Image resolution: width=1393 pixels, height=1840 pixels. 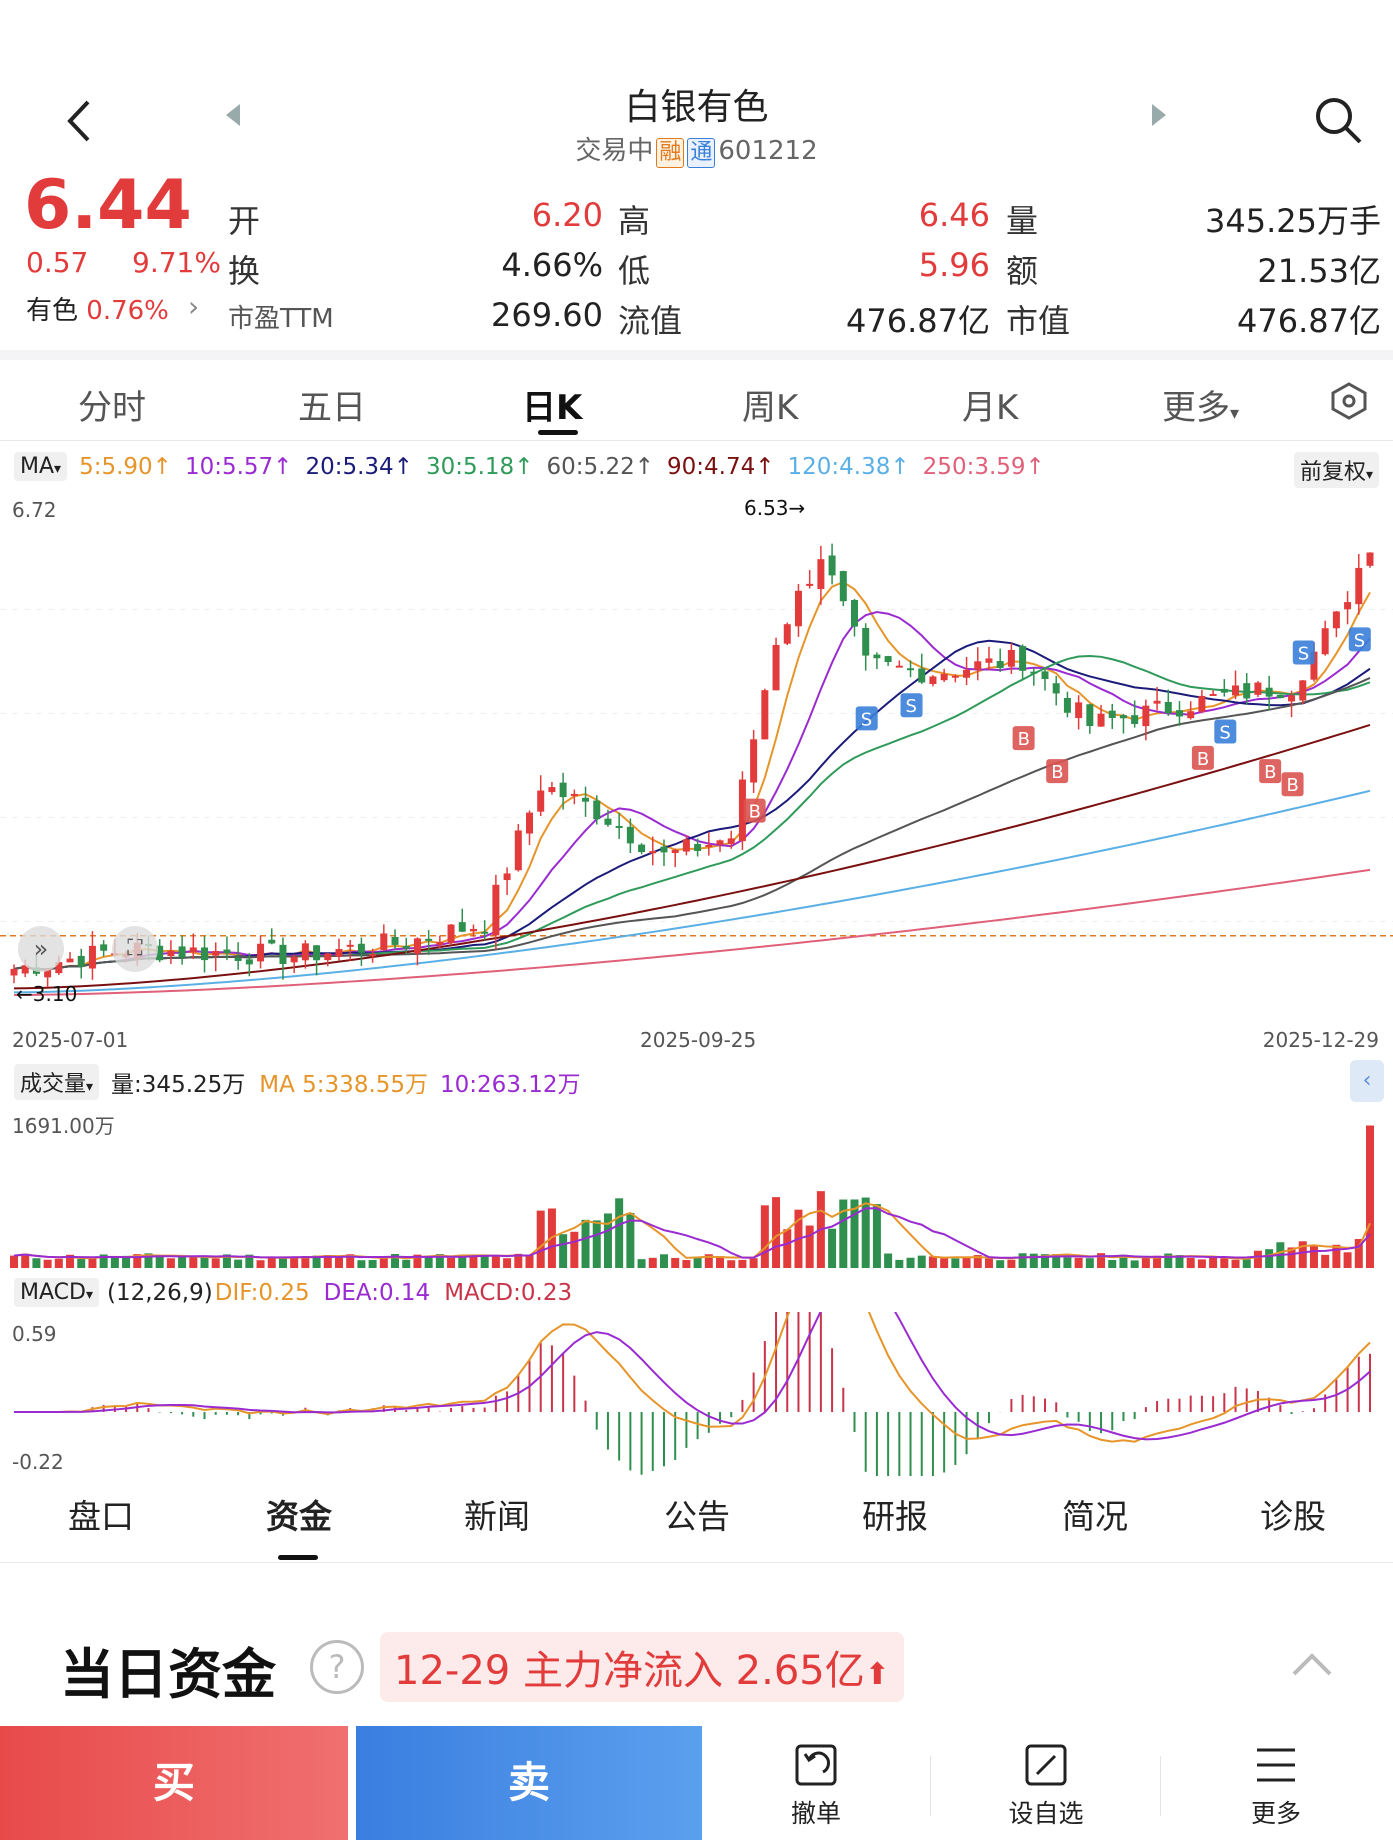 I want to click on macd-dif-line, so click(x=692, y=1377).